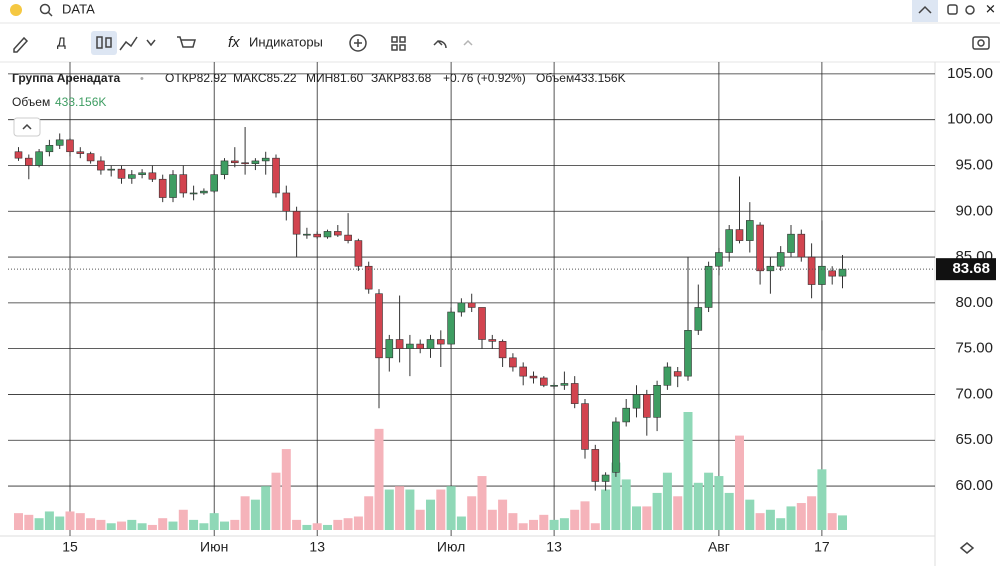 The width and height of the screenshot is (1000, 571). I want to click on collapse-icon, so click(925, 9).